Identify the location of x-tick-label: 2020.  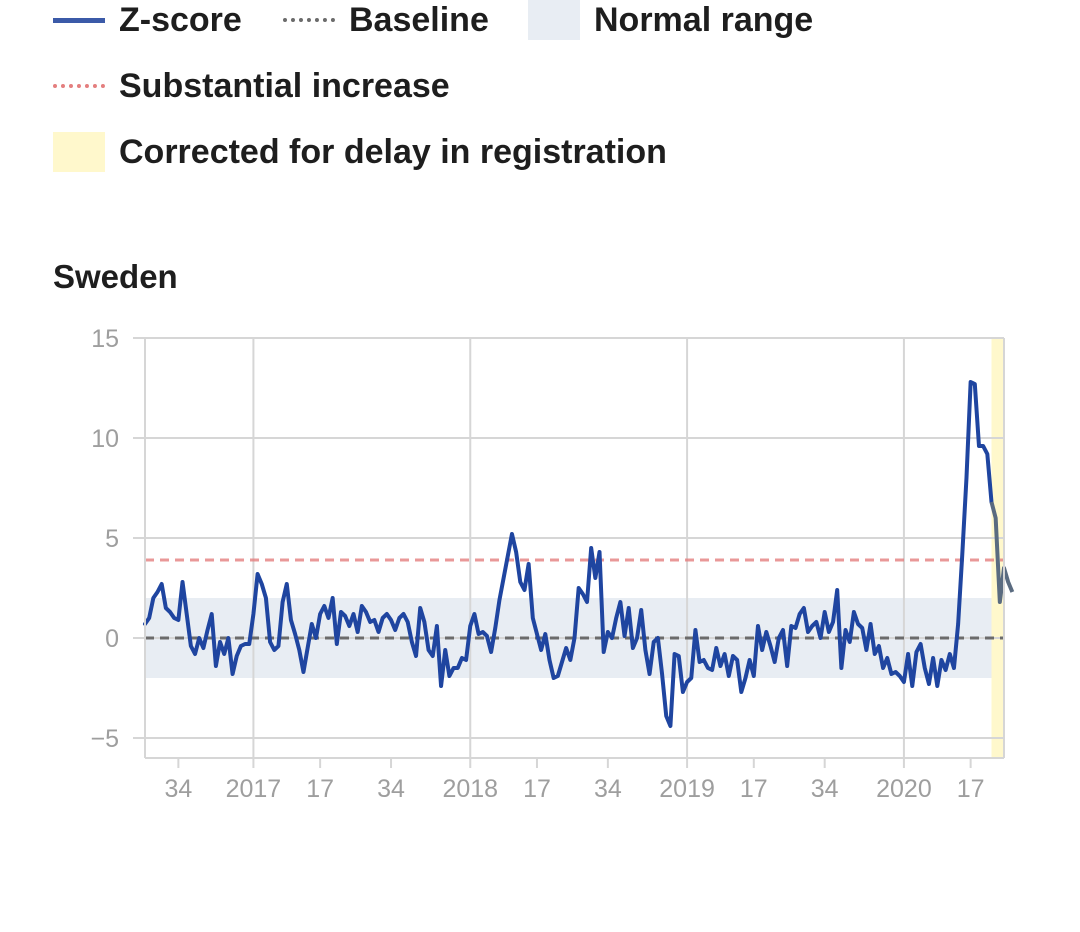
(904, 787).